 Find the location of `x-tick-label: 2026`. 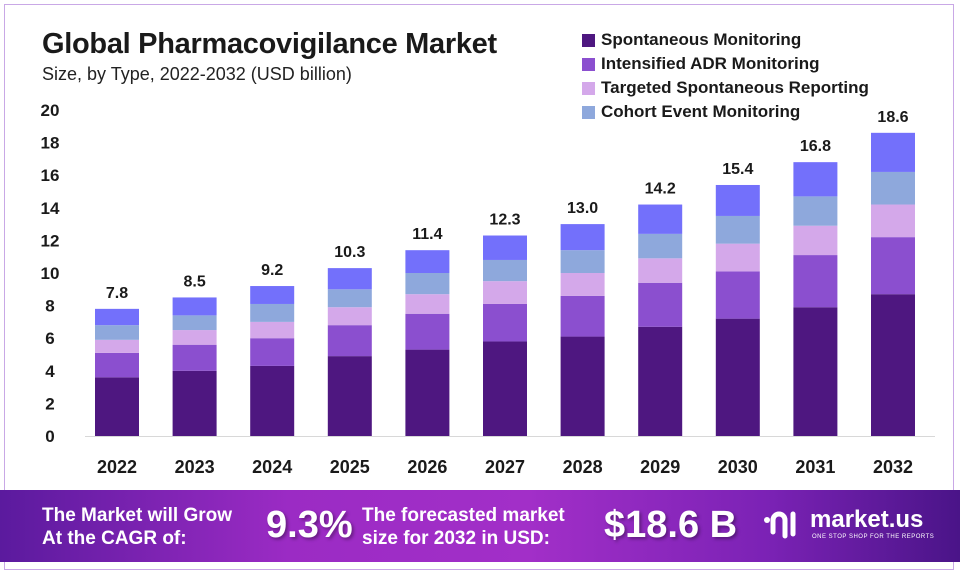

x-tick-label: 2026 is located at coordinates (427, 467).